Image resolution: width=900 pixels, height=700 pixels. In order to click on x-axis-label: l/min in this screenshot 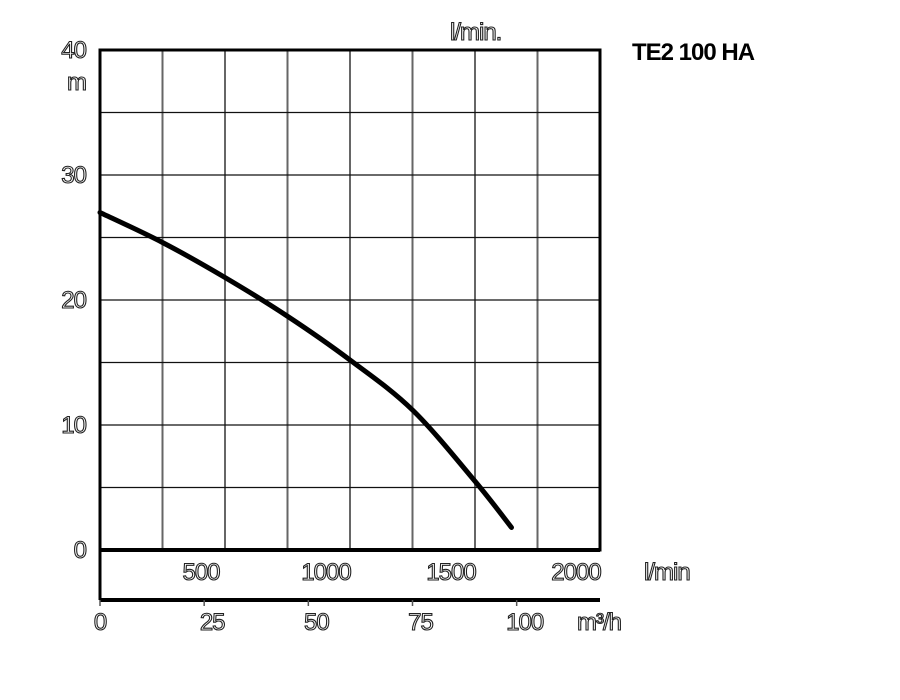, I will do `click(667, 572)`.